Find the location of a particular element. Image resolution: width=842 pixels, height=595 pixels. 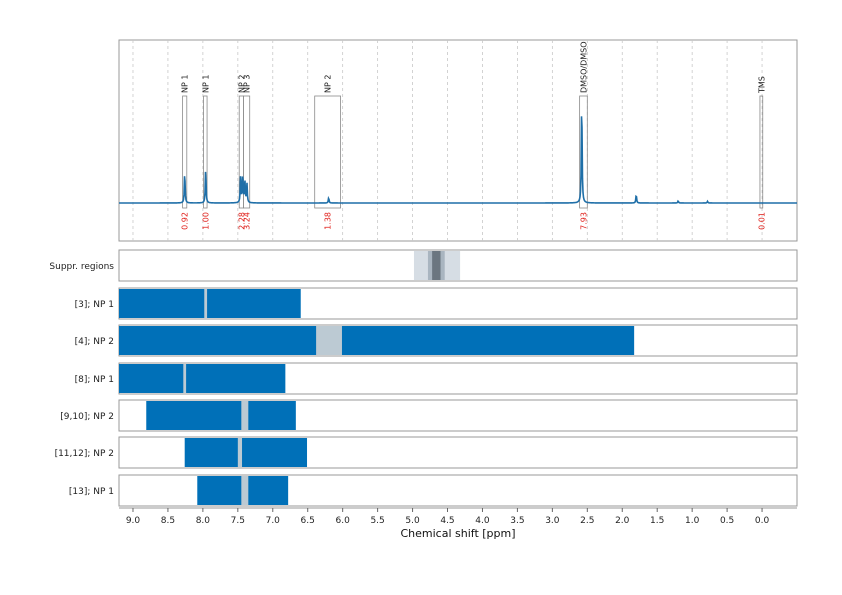

range-row-label: [3]; NP 1 is located at coordinates (94, 305).